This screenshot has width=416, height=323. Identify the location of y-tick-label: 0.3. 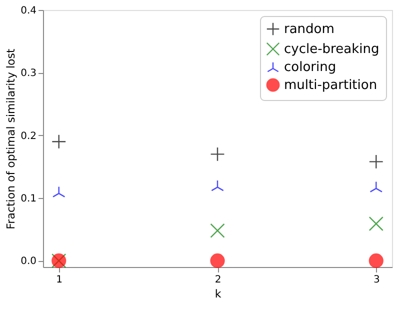
(28, 74).